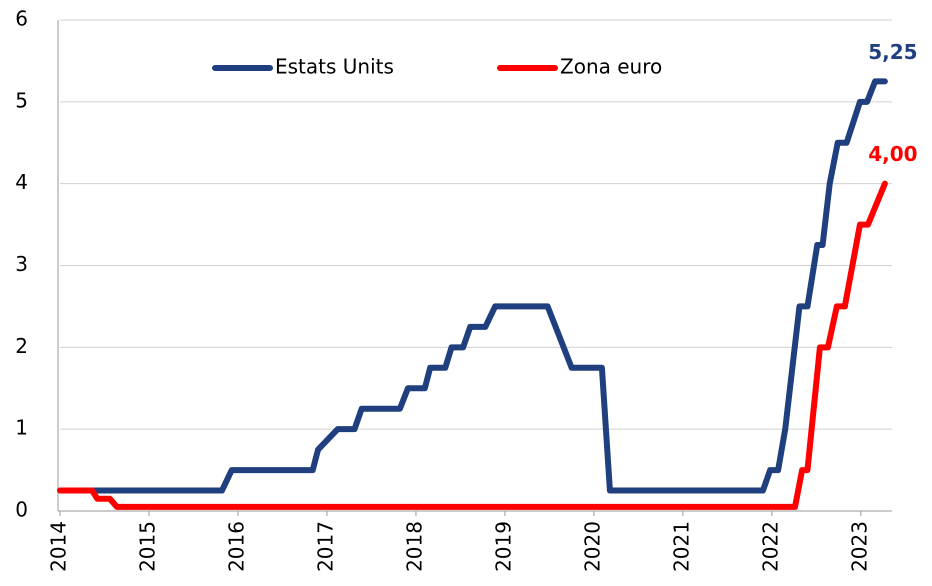 The width and height of the screenshot is (932, 586). I want to click on x-tick-label: 2023, so click(859, 546).